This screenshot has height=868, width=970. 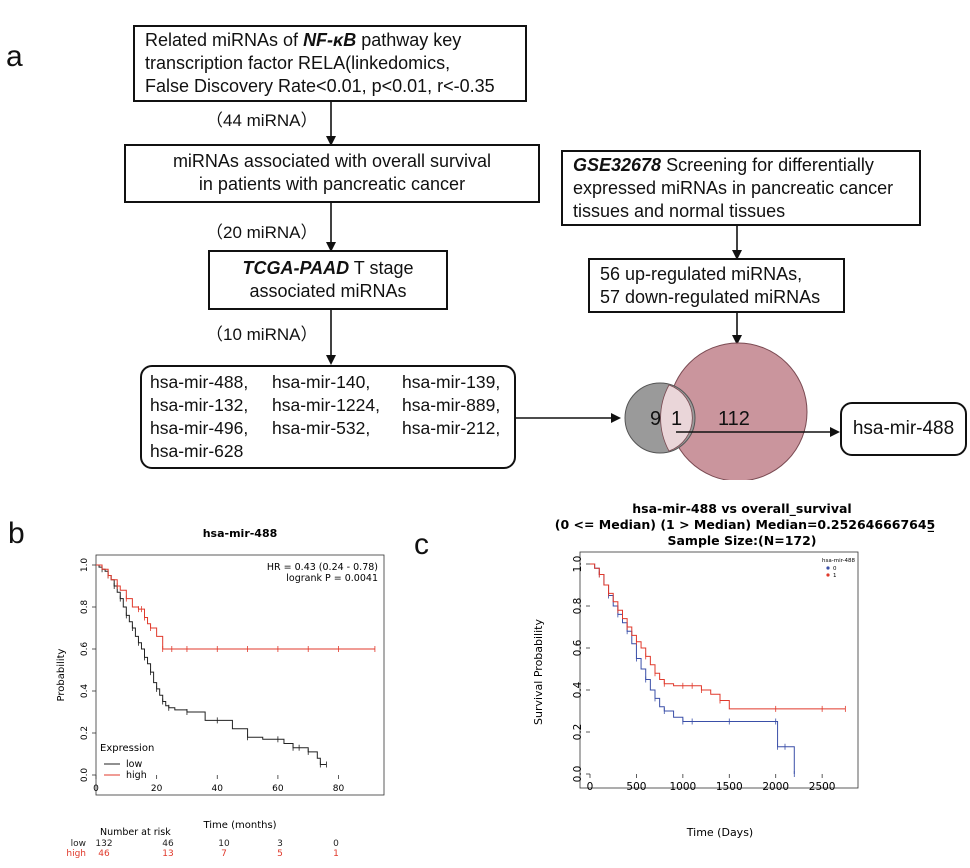 What do you see at coordinates (581, 669) in the screenshot?
I see `plot-c-yticks: 0.0 0.2 0.4 0.6 0.8 1.0` at bounding box center [581, 669].